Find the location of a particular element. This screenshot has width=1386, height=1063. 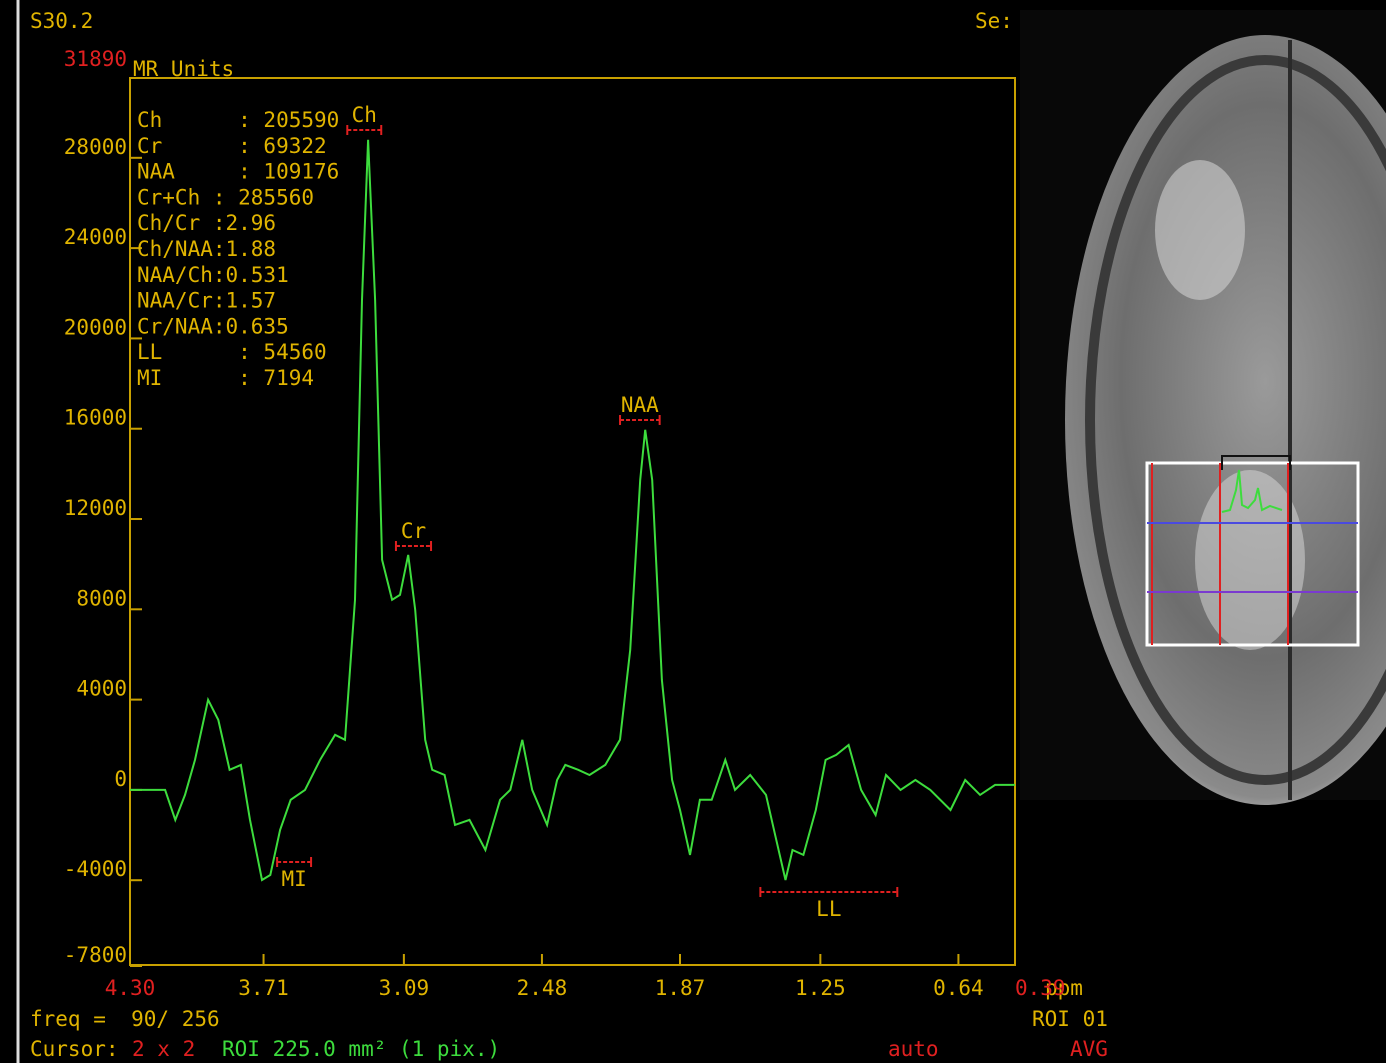

stat-line: Cr+Ch : 285560 is located at coordinates (225, 197).